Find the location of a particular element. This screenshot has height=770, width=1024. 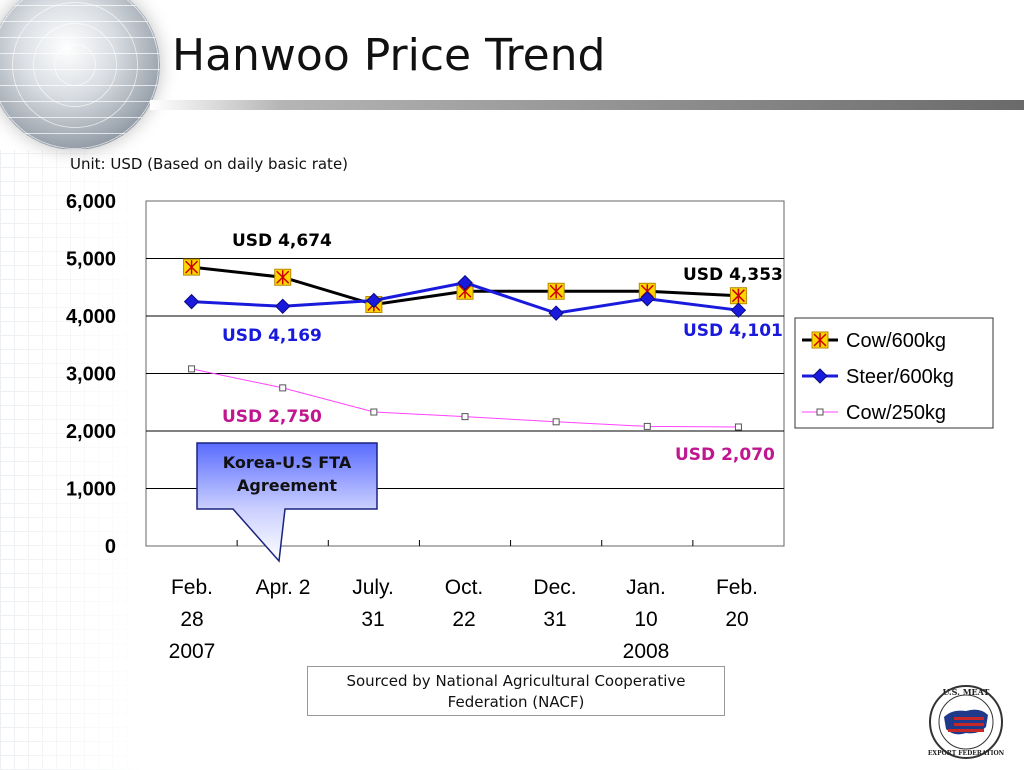

legend: Cow/600kg Steer/600kg Cow/250kg is located at coordinates (894, 373).